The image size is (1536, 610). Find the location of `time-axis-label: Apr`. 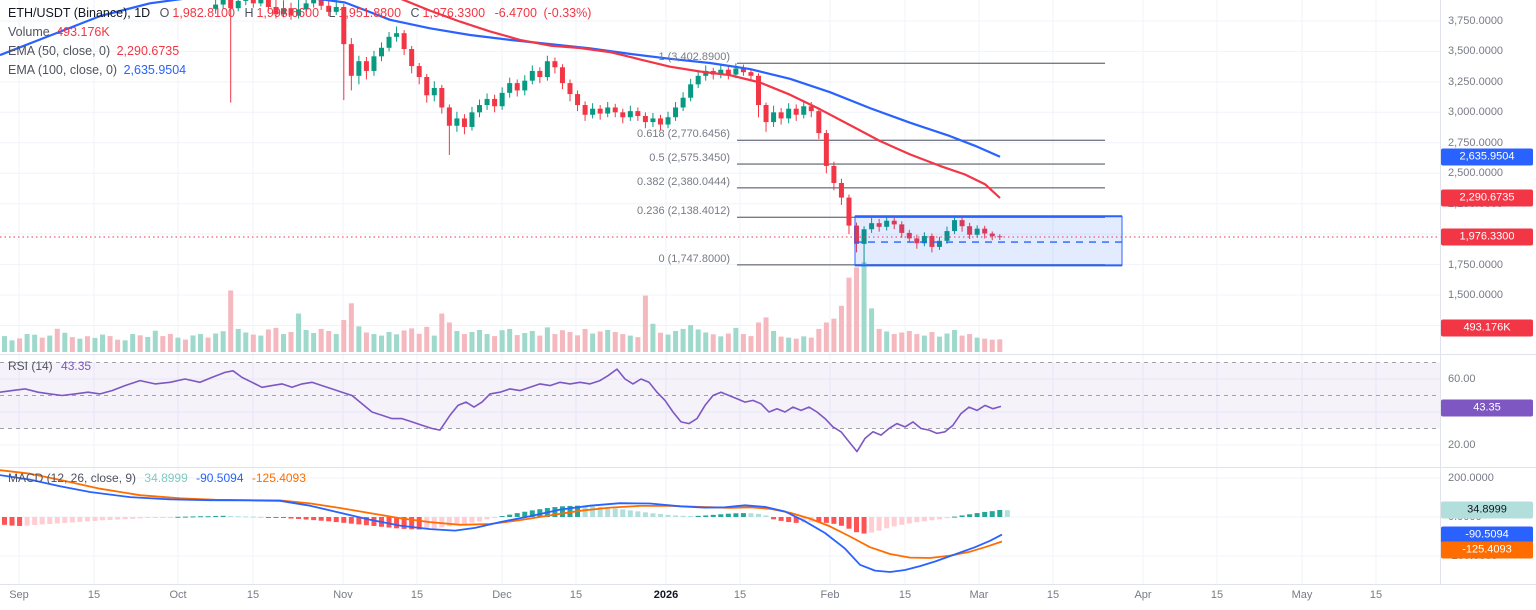

time-axis-label: Apr is located at coordinates (1143, 595).